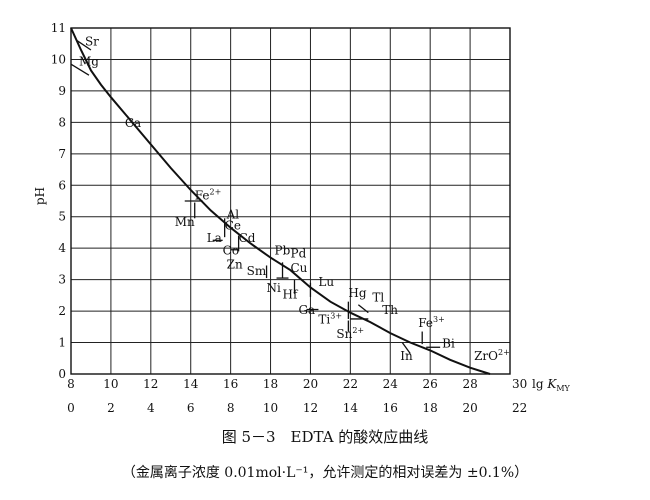 Image resolution: width=650 pixels, height=500 pixels. What do you see at coordinates (62, 311) in the screenshot?
I see `y-tick-2: 2` at bounding box center [62, 311].